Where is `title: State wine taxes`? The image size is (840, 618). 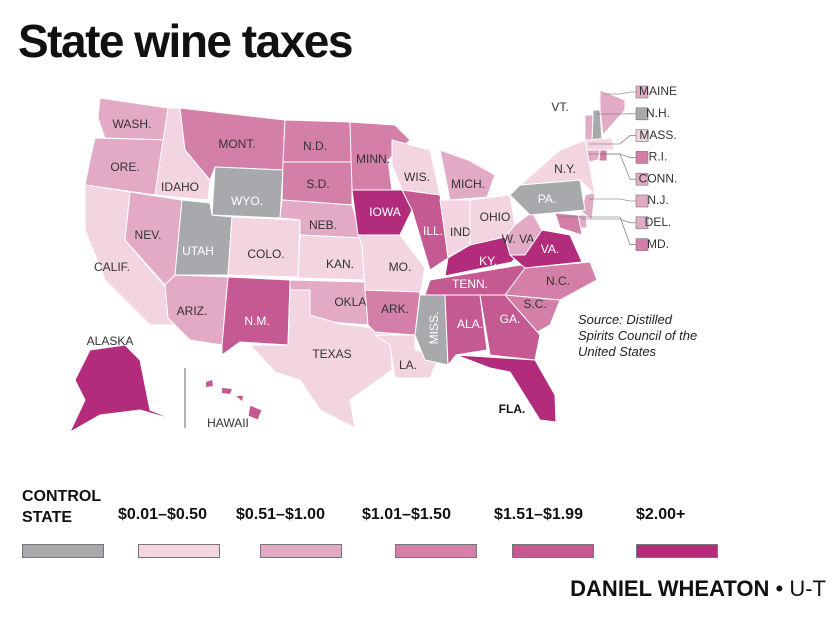 title: State wine taxes is located at coordinates (185, 41).